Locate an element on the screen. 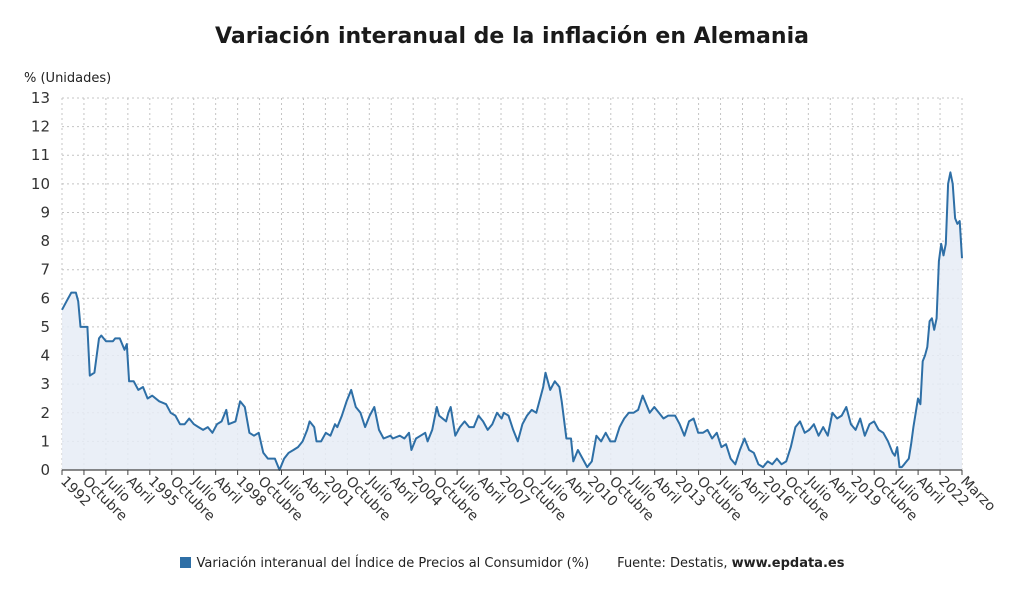 The height and width of the screenshot is (601, 1024). y-tick-label: 0 is located at coordinates (45, 470).